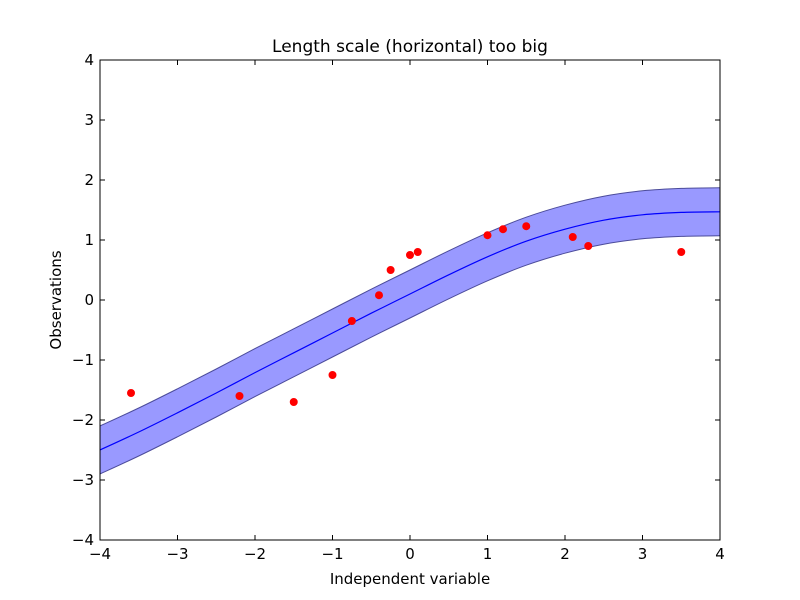 This screenshot has height=600, width=800. What do you see at coordinates (332, 554) in the screenshot?
I see `x-tick-label: −1` at bounding box center [332, 554].